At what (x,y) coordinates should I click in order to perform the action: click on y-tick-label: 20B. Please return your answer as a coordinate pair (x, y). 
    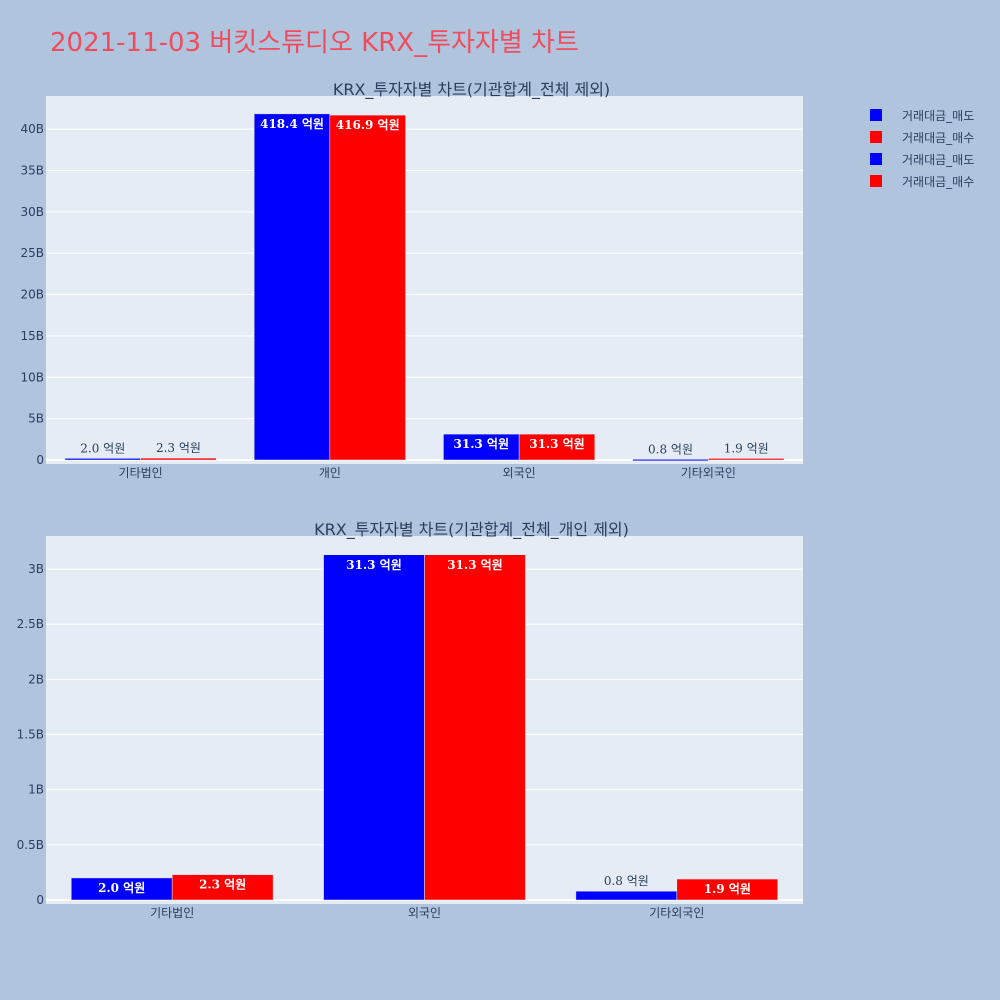
    Looking at the image, I should click on (32, 295).